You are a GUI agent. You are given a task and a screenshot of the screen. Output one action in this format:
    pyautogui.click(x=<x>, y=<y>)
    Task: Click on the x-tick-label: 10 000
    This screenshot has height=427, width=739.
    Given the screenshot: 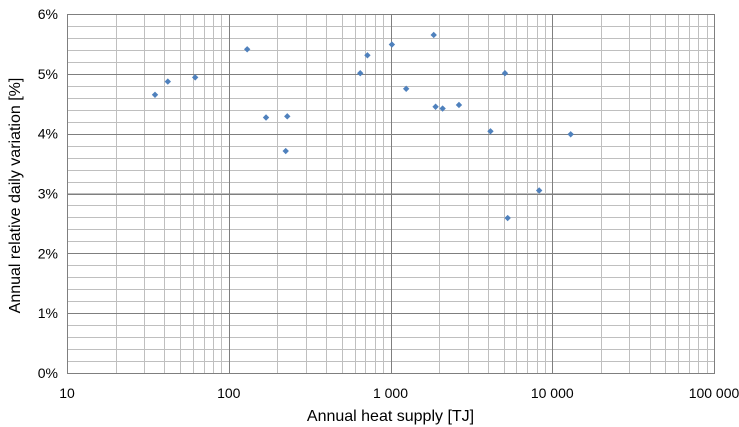 What is the action you would take?
    pyautogui.click(x=552, y=393)
    